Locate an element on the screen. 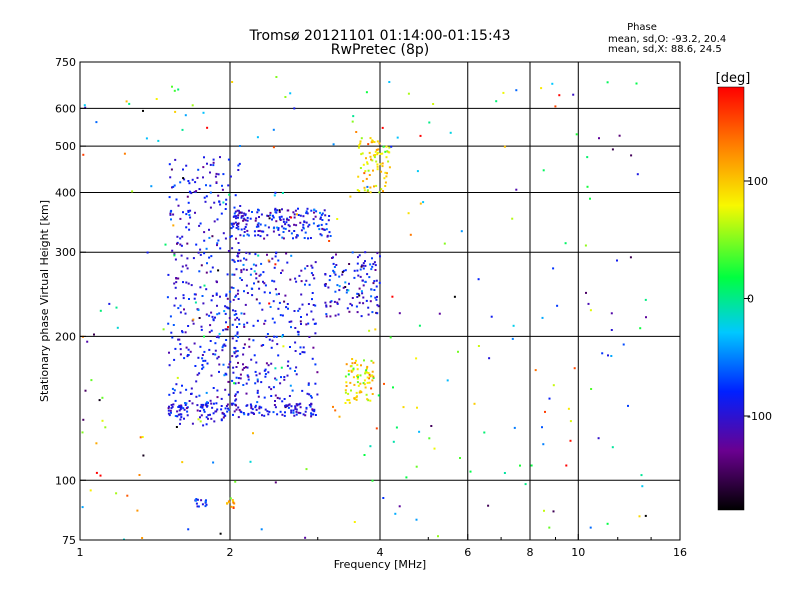 This screenshot has width=800, height=600. chart-subtitle: RwPretec (8p) is located at coordinates (380, 50).